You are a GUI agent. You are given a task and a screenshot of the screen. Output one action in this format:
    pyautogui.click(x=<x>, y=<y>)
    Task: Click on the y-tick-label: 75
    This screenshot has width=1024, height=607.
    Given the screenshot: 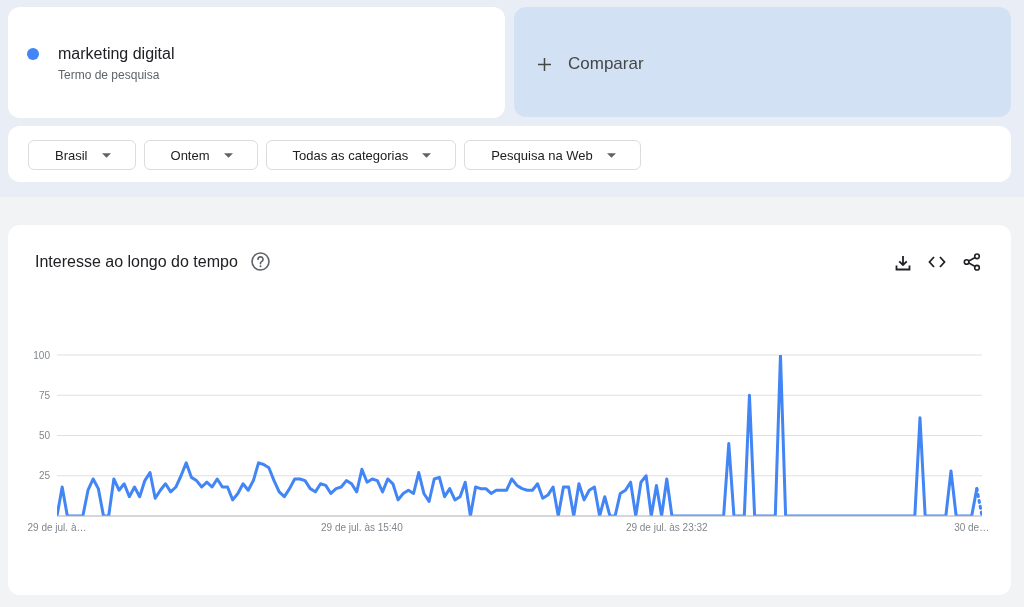 What is the action you would take?
    pyautogui.click(x=44, y=395)
    